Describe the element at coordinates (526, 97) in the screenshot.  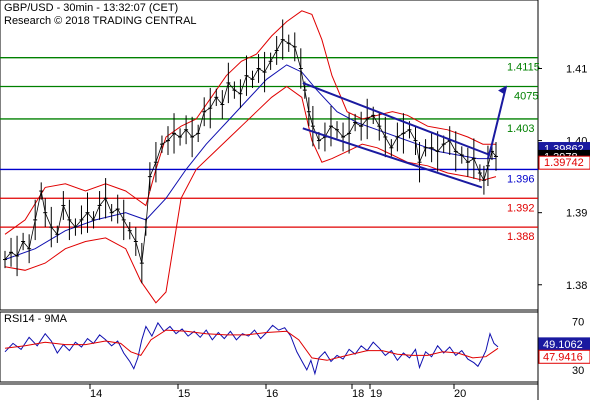
I see `level-label-4075: 4075` at that location.